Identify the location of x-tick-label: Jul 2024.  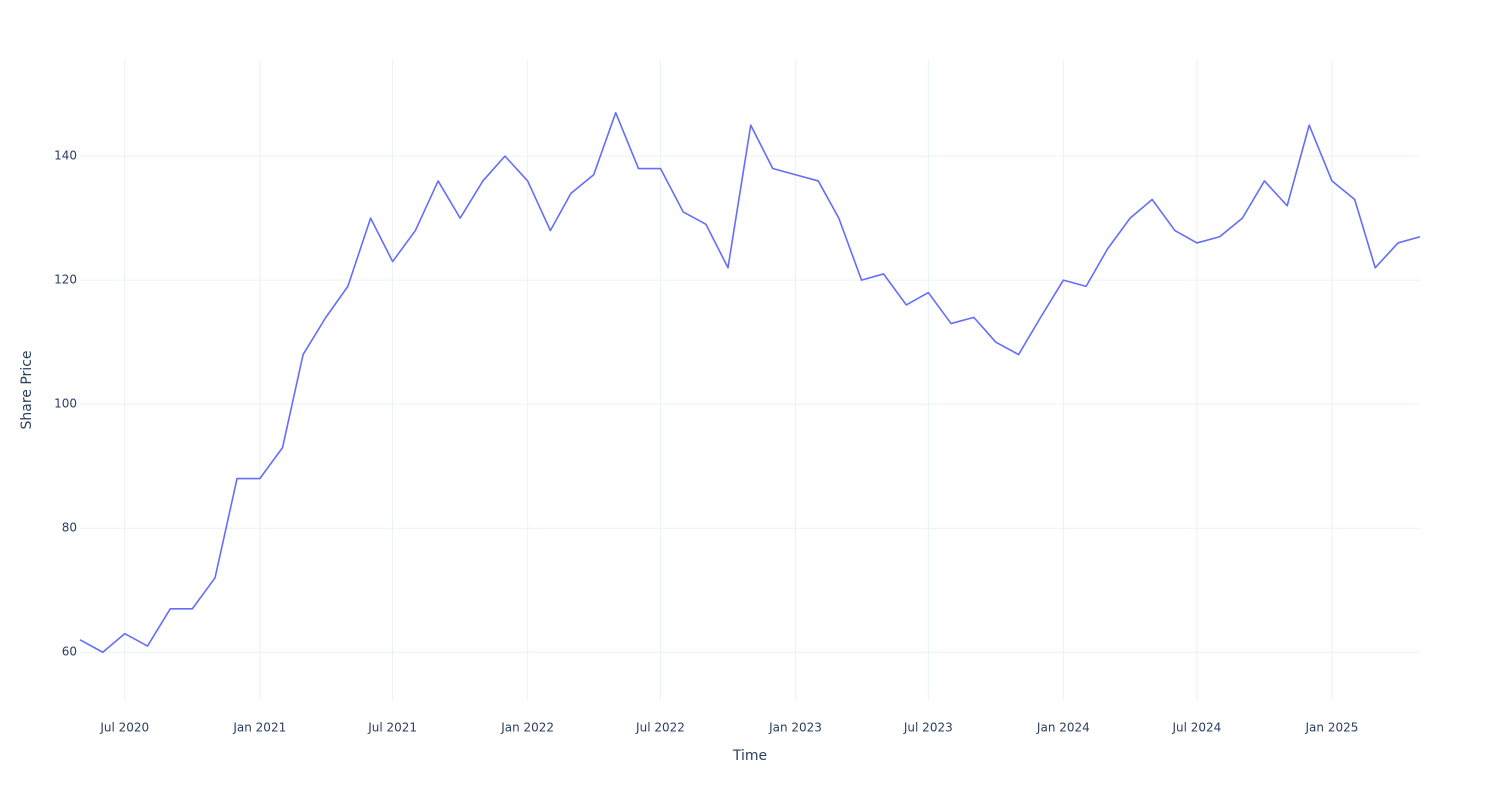
(1196, 728).